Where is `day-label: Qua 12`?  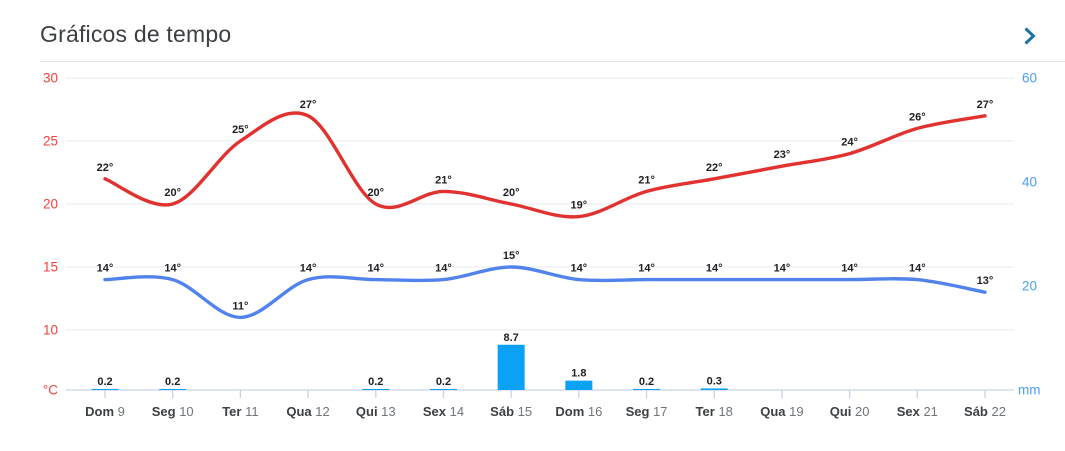
day-label: Qua 12 is located at coordinates (307, 411).